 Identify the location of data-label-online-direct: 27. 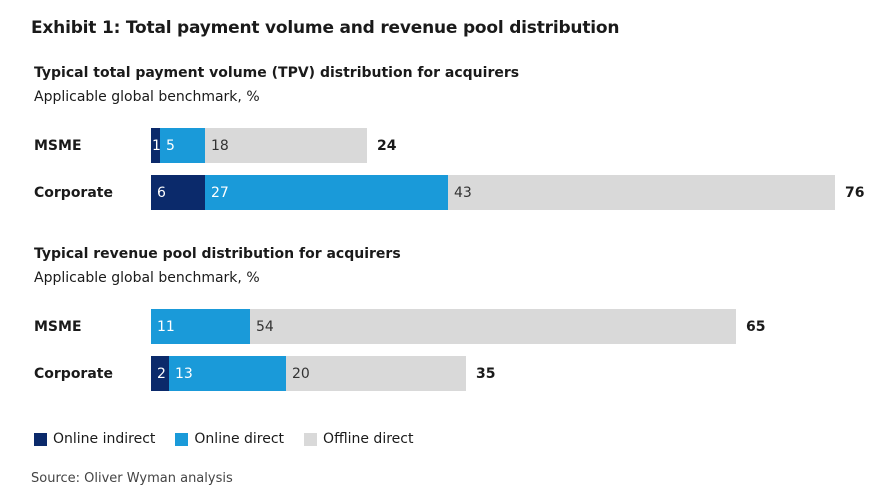
(220, 192).